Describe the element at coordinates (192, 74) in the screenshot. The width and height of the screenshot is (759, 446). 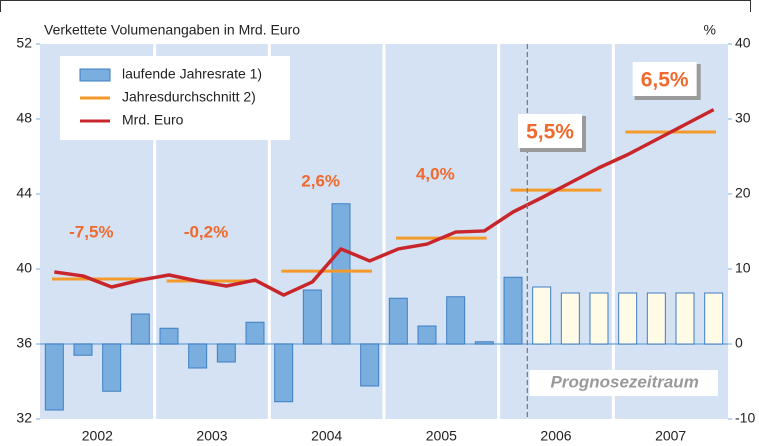
I see `legend-label: laufende Jahresrate 1)` at that location.